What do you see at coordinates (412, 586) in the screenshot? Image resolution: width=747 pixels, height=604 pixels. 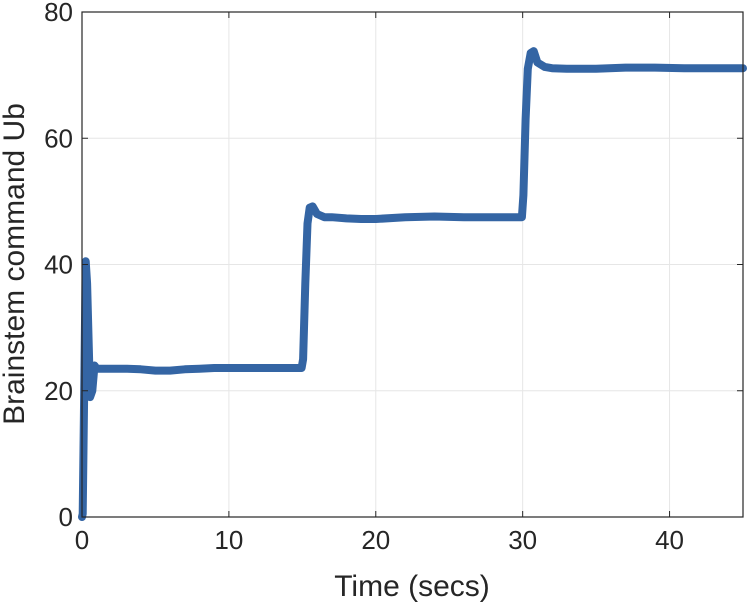 I see `x-axis-label: Time (secs)` at bounding box center [412, 586].